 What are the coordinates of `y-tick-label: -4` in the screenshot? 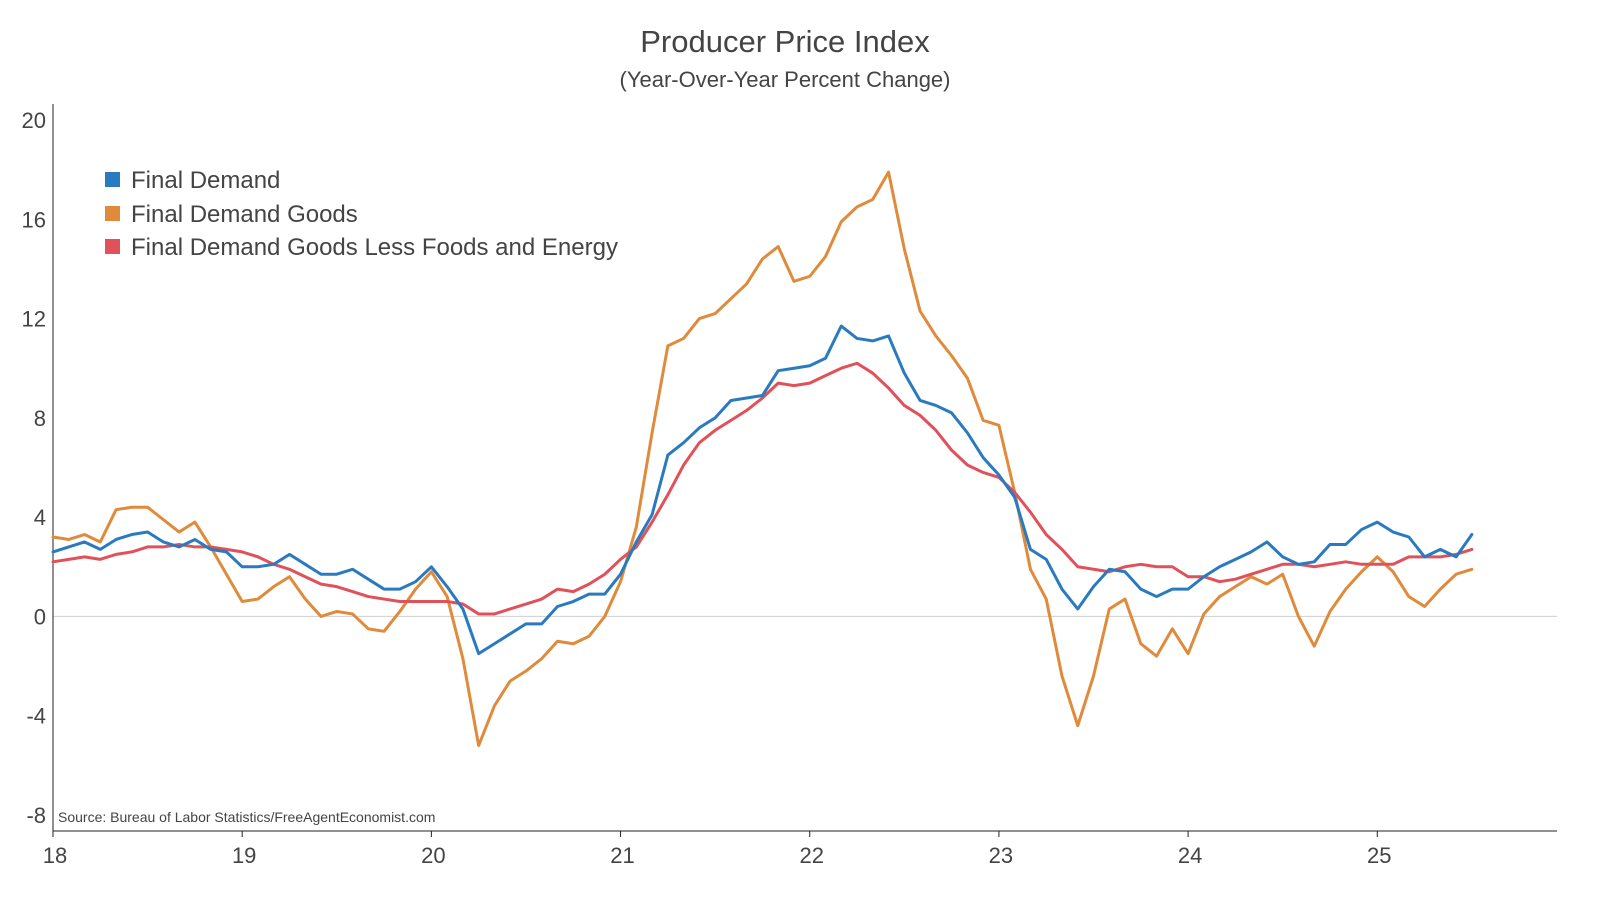 It's located at (36, 716).